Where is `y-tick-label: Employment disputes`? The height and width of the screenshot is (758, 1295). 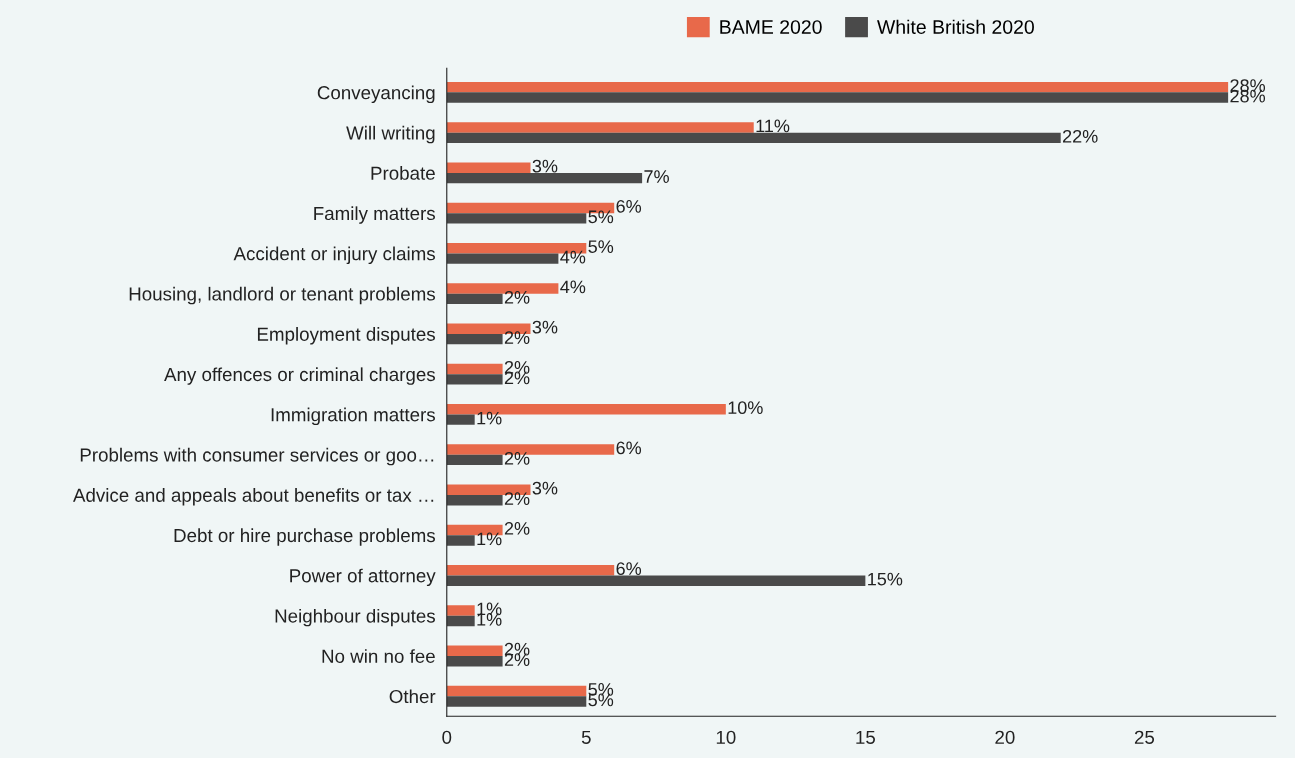
y-tick-label: Employment disputes is located at coordinates (346, 336).